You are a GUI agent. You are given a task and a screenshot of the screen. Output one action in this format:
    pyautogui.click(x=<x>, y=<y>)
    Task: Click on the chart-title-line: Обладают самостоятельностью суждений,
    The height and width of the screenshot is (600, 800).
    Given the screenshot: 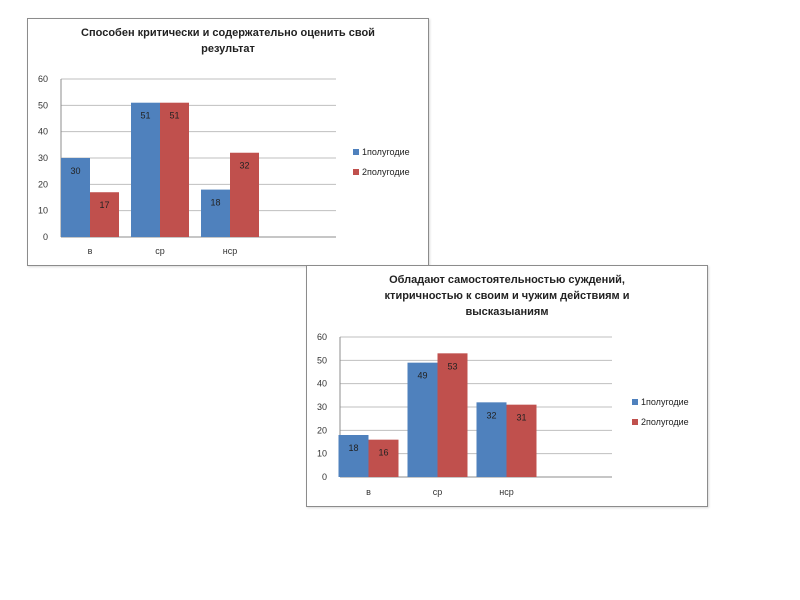 What is the action you would take?
    pyautogui.click(x=507, y=280)
    